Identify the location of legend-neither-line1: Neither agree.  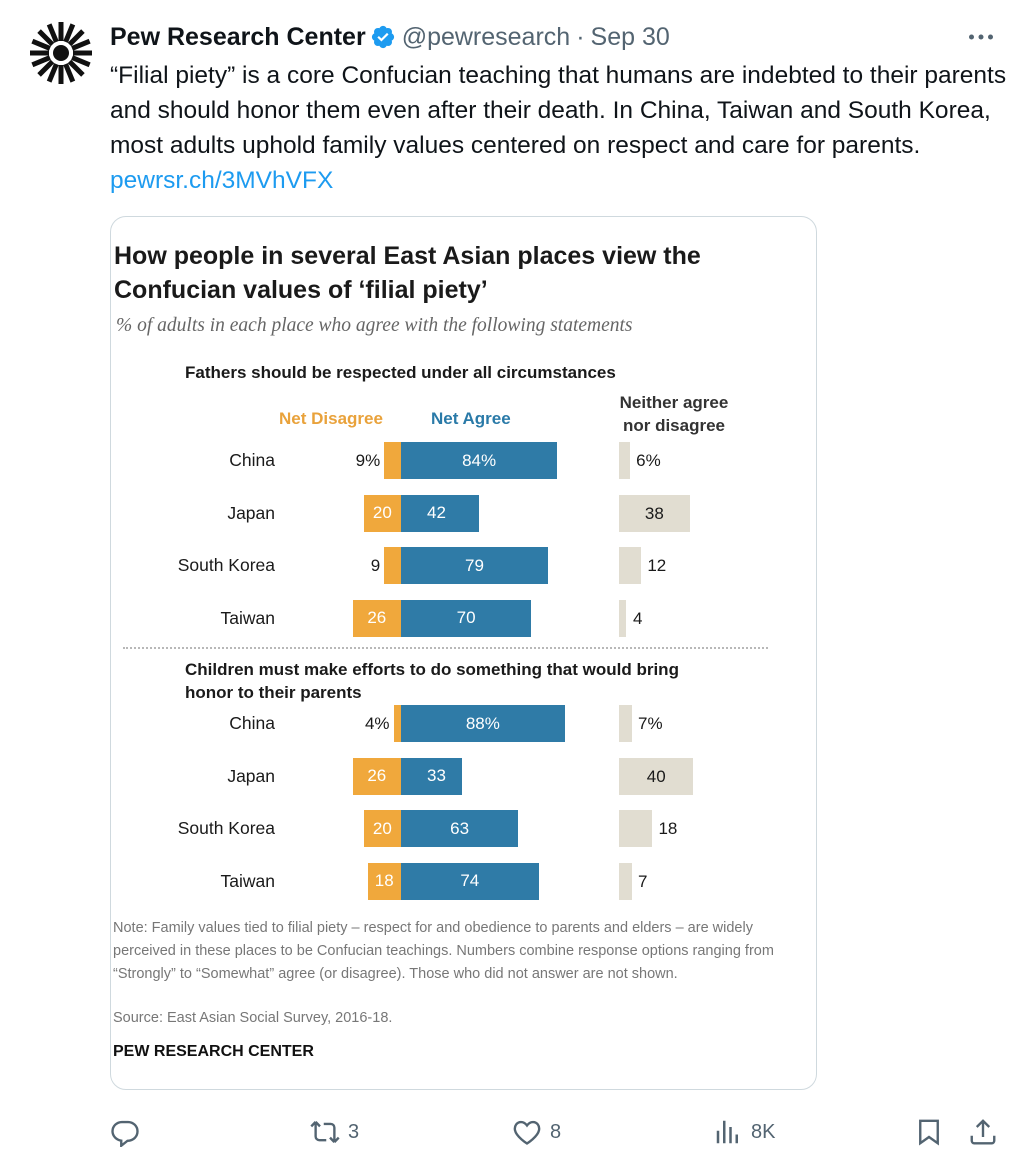
(674, 402).